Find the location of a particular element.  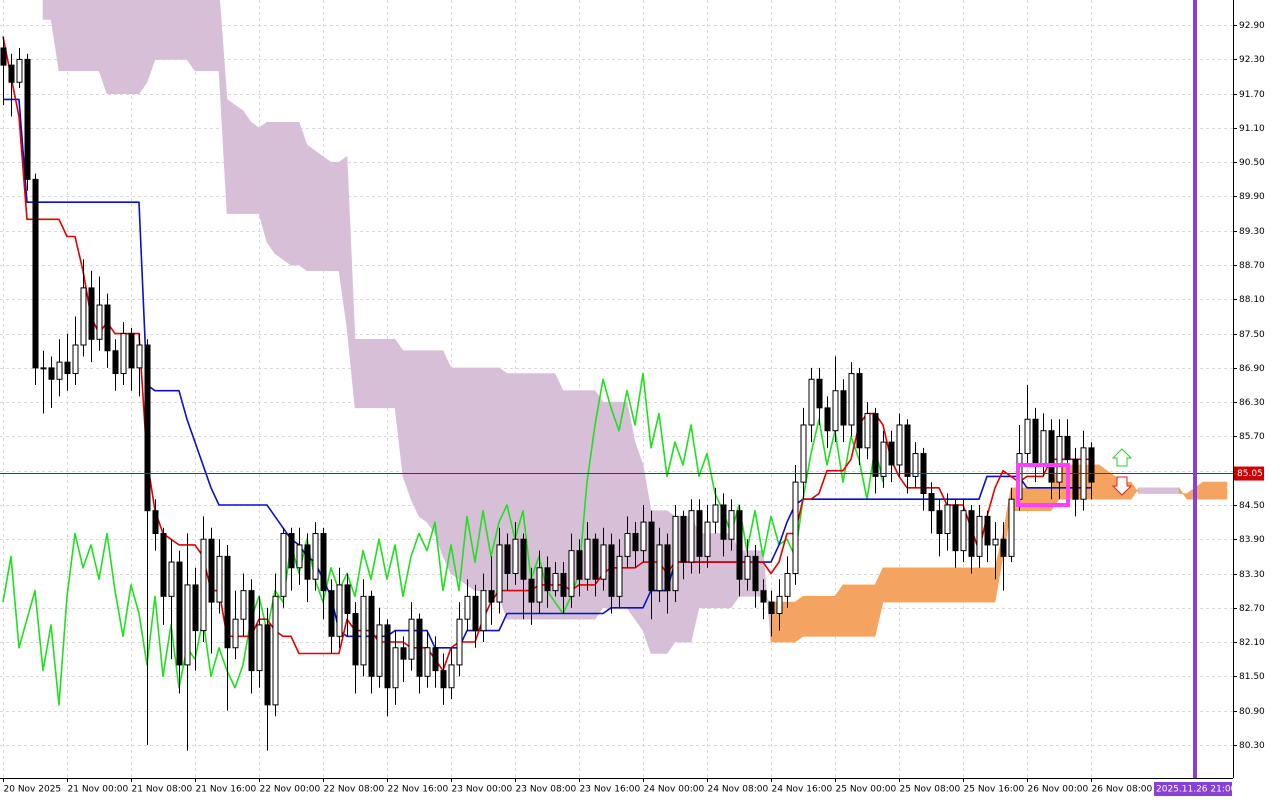

y-tick-label: 83.30 is located at coordinates (1252, 575).